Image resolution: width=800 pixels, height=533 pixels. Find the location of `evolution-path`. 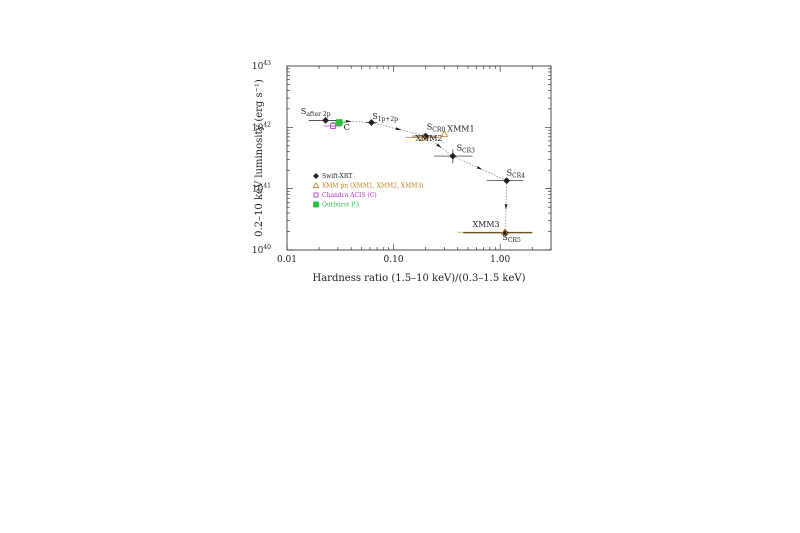

evolution-path is located at coordinates (416, 176).